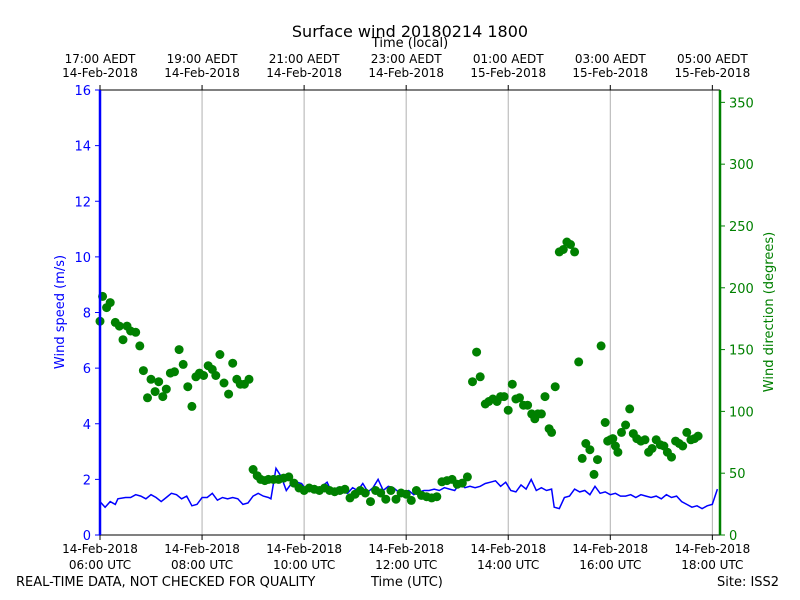  What do you see at coordinates (304, 59) in the screenshot?
I see `top-tick-label: 21:00 AEDT` at bounding box center [304, 59].